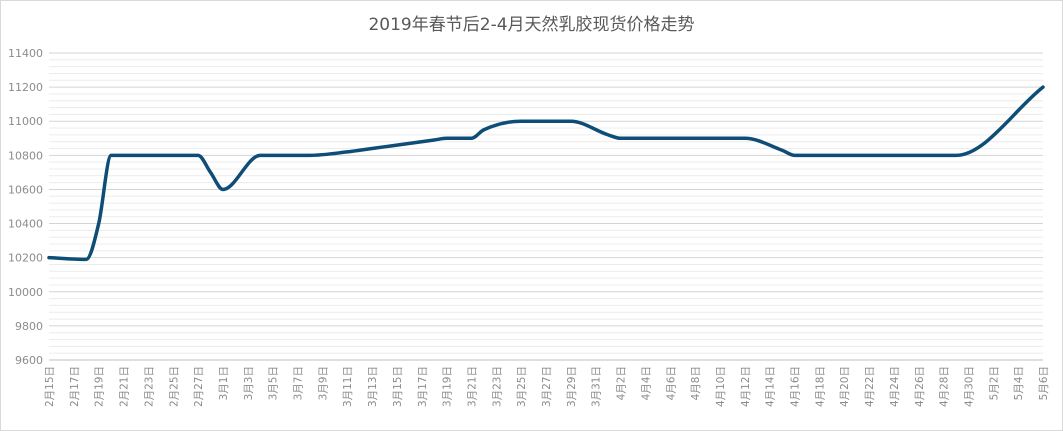 Image resolution: width=1063 pixels, height=431 pixels. Describe the element at coordinates (274, 383) in the screenshot. I see `x-tick-label: 3月5日` at that location.